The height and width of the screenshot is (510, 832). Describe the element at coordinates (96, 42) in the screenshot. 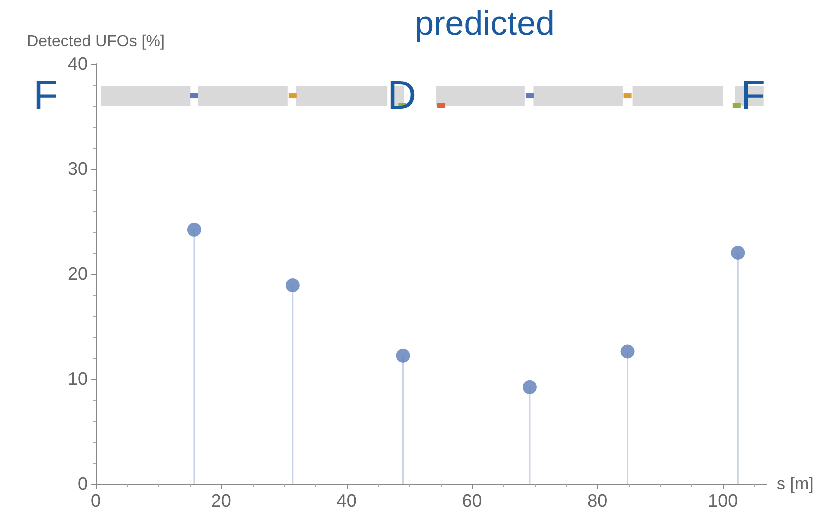

I see `y-axis-title: Detected UFOs [%]` at that location.